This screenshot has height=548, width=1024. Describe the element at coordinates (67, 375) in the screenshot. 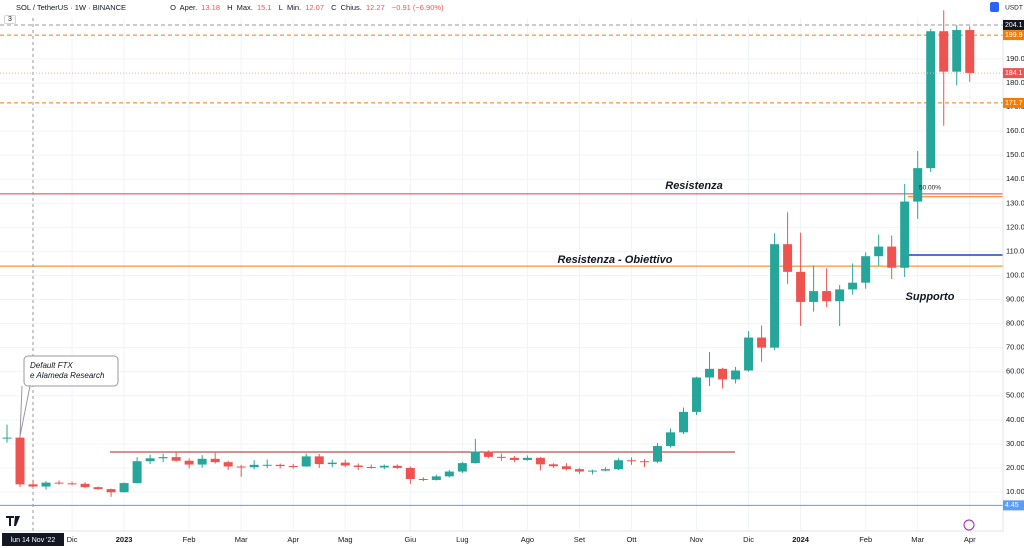

I see `callout-text: e Alameda Research` at that location.